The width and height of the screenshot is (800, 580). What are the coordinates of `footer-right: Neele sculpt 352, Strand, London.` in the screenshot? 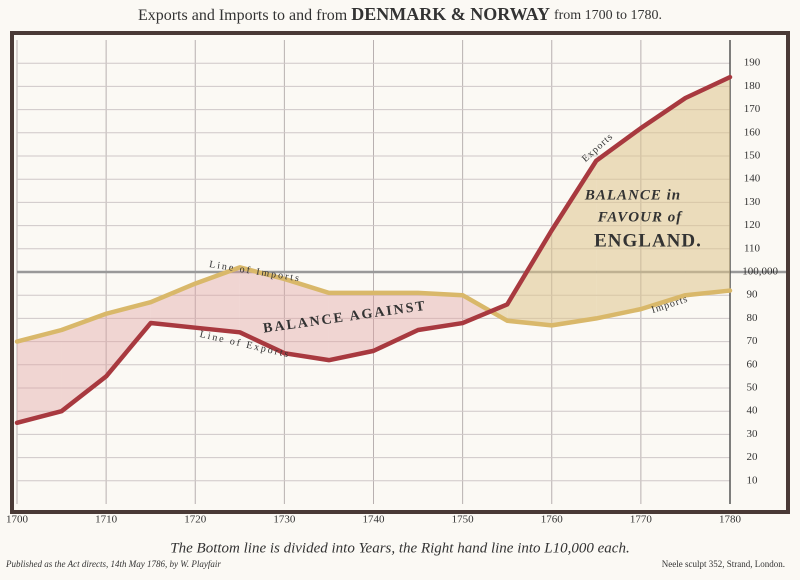 It's located at (723, 564).